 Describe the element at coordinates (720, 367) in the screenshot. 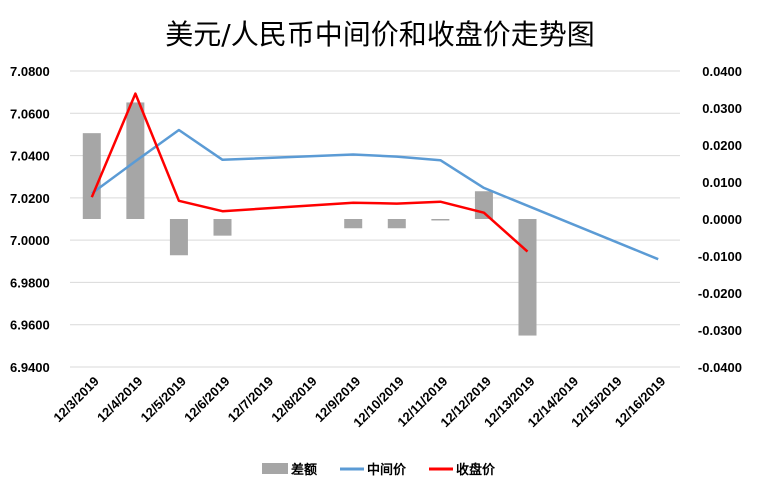

I see `right-tick-label: -0.0400` at that location.